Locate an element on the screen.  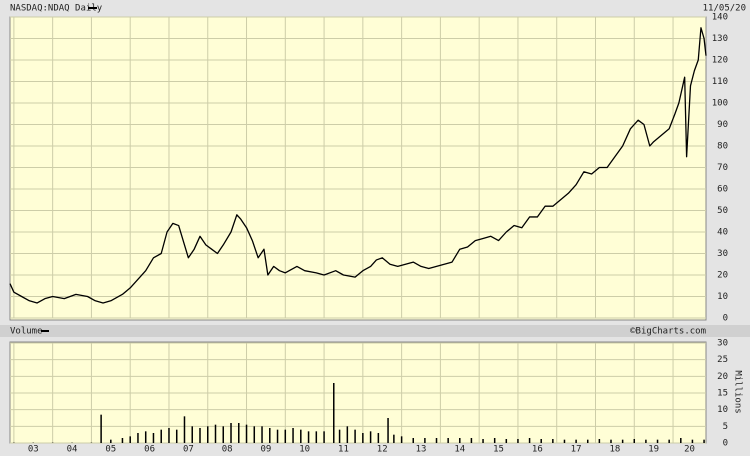
x-tick-label: 04 is located at coordinates (72, 450).